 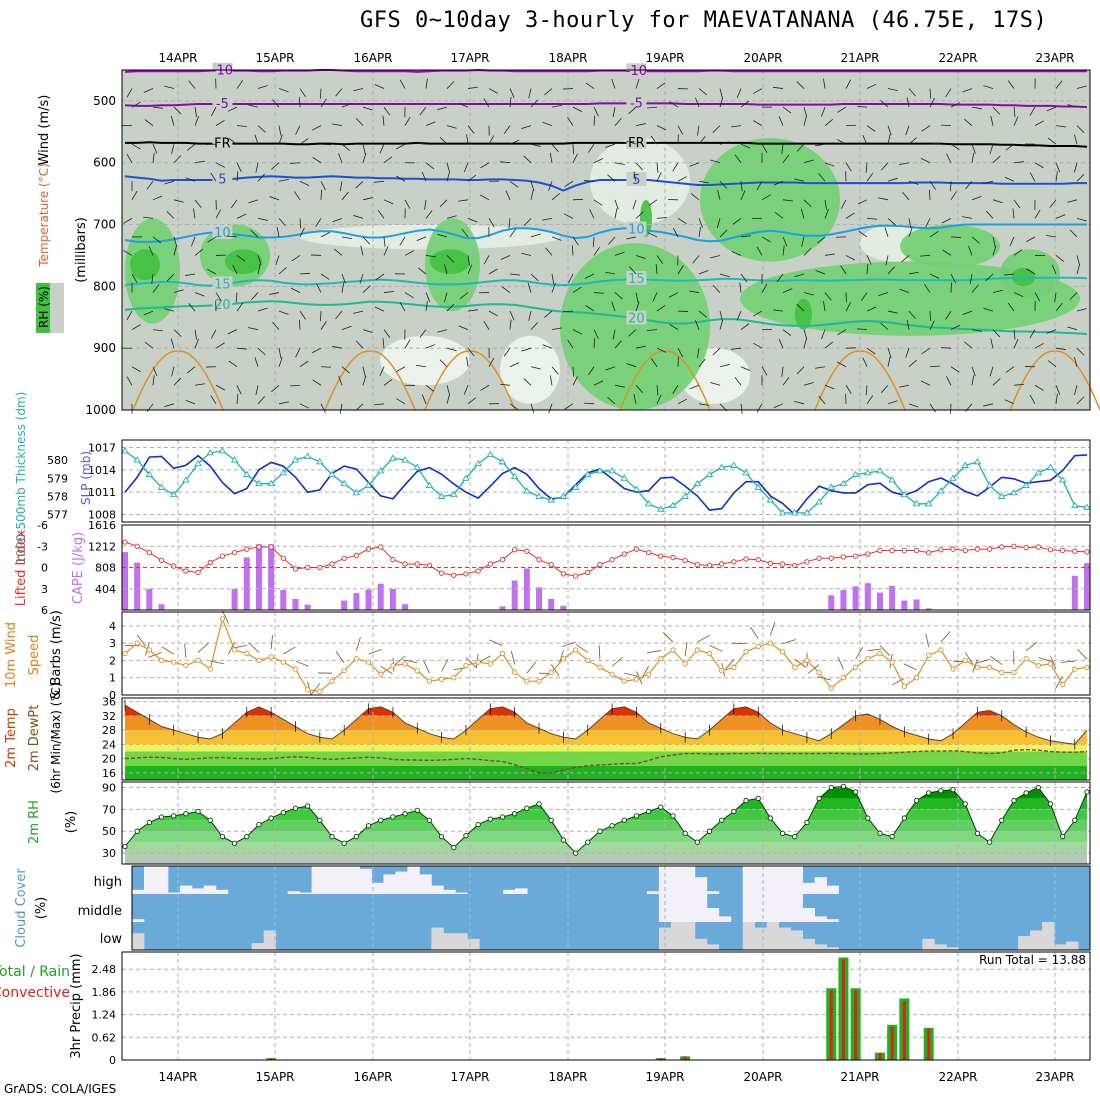 What do you see at coordinates (102, 546) in the screenshot?
I see `cape-tick-label: 1212` at bounding box center [102, 546].